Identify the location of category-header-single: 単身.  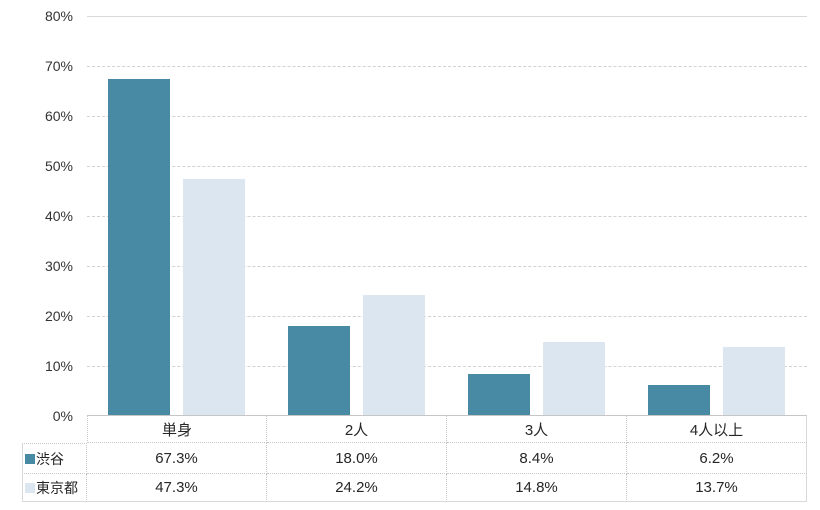
(177, 429).